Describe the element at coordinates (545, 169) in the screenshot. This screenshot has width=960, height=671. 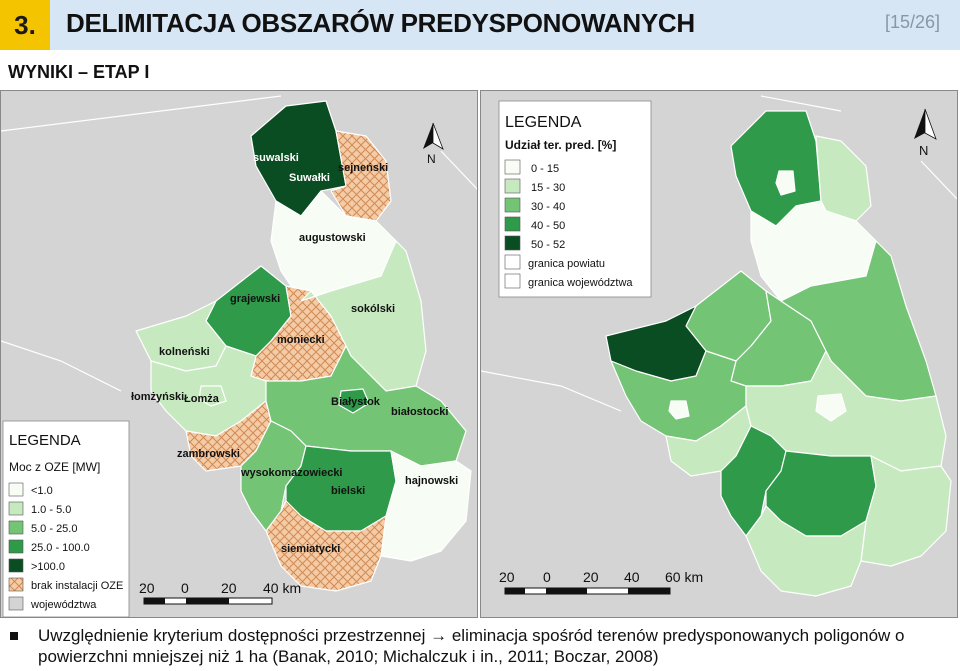
I see `svg-text: 0 - 15` at that location.